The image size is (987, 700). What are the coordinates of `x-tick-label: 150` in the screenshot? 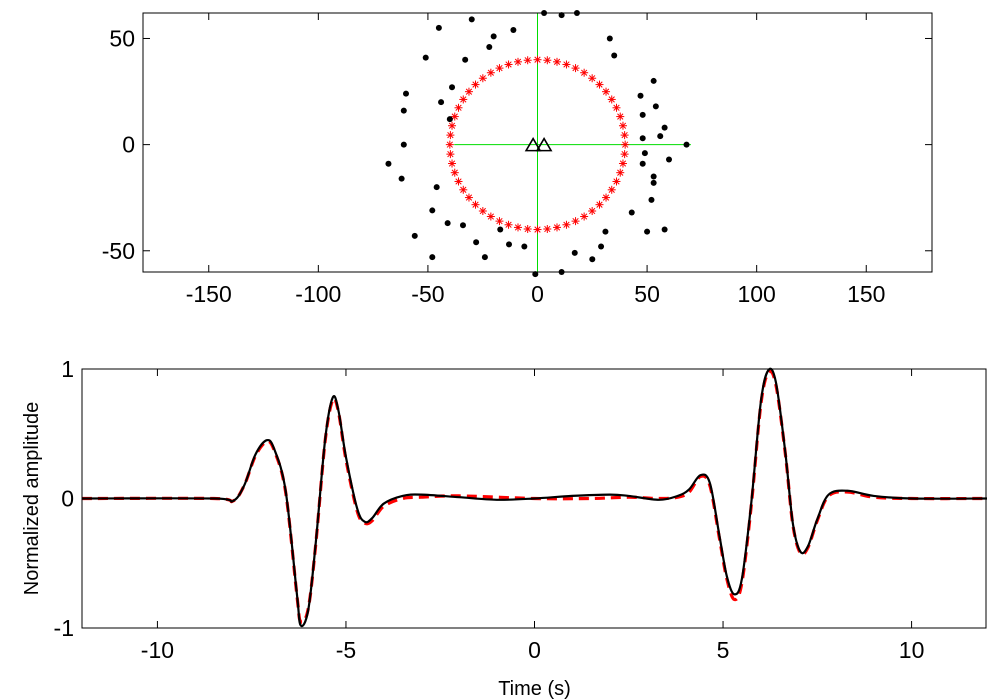 It's located at (866, 294).